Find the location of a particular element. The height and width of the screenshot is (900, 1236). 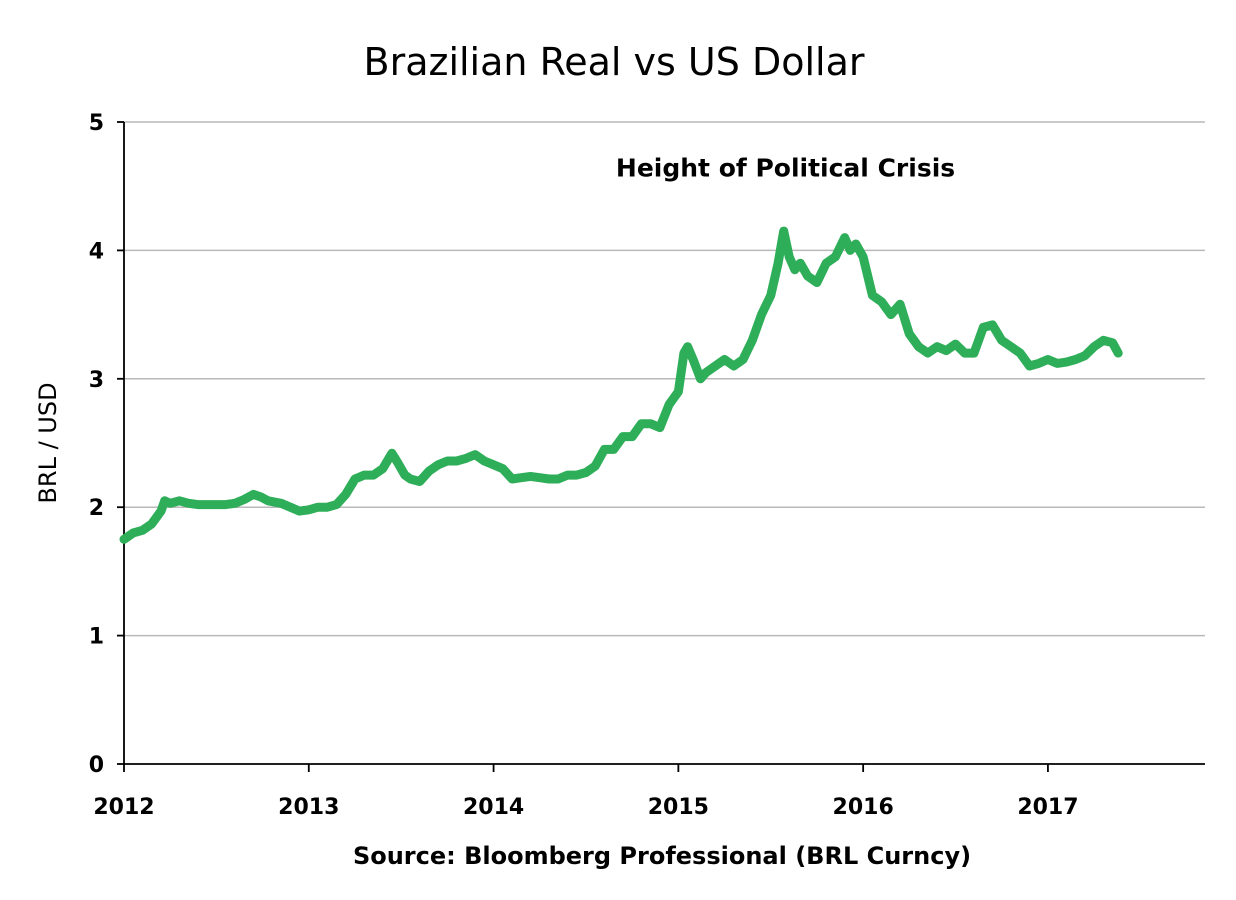

x-tick-label: 2015 is located at coordinates (678, 807).